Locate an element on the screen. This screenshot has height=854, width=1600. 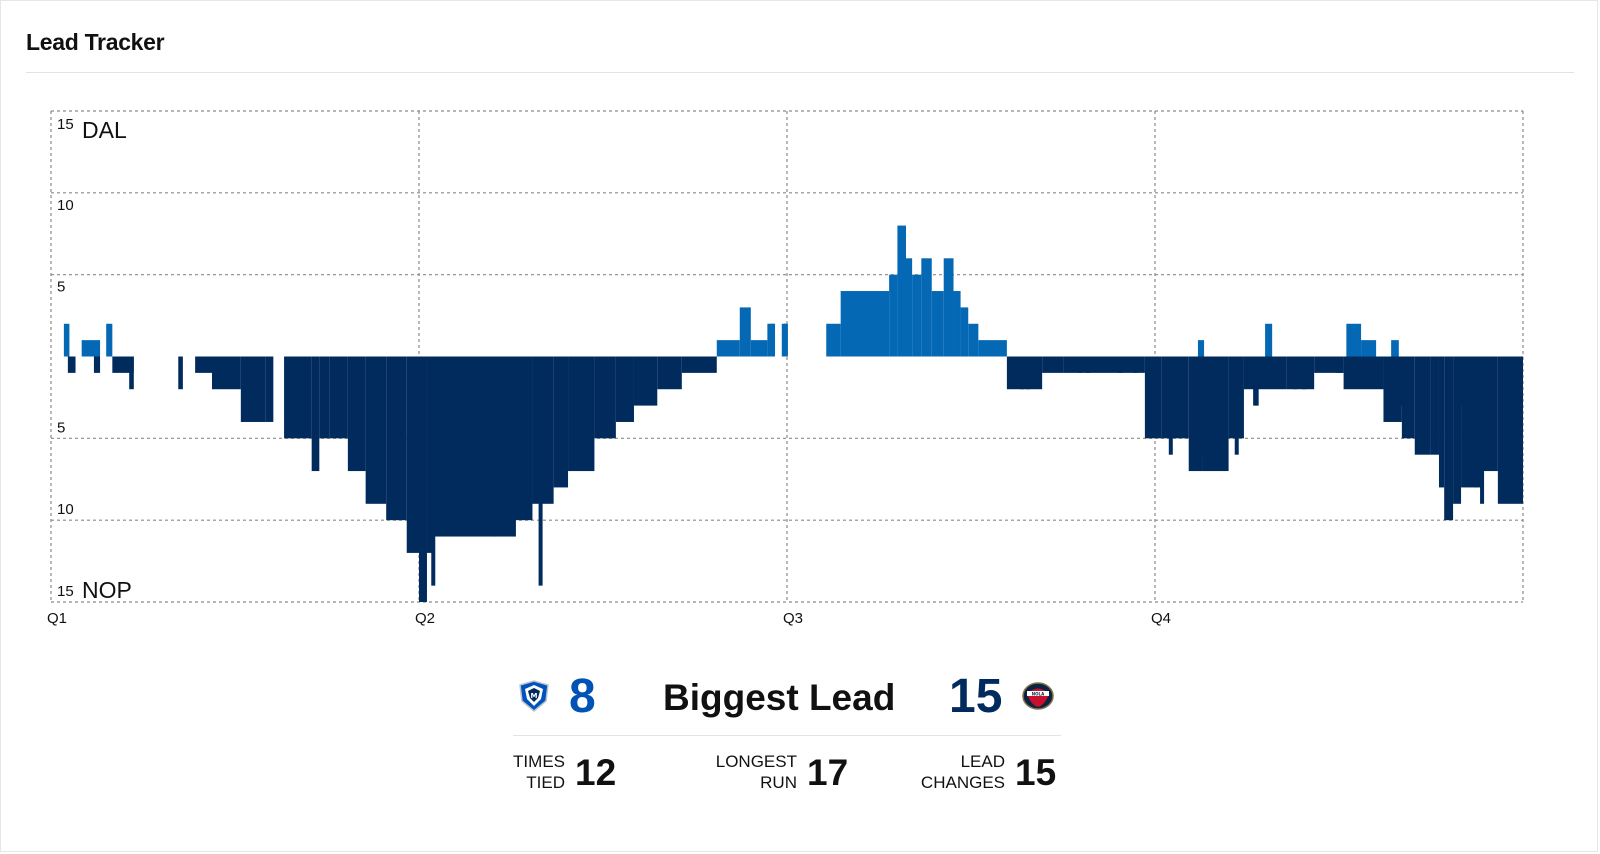
lead-changes-stat: LEAD CHANGES 15 is located at coordinates (987, 773).